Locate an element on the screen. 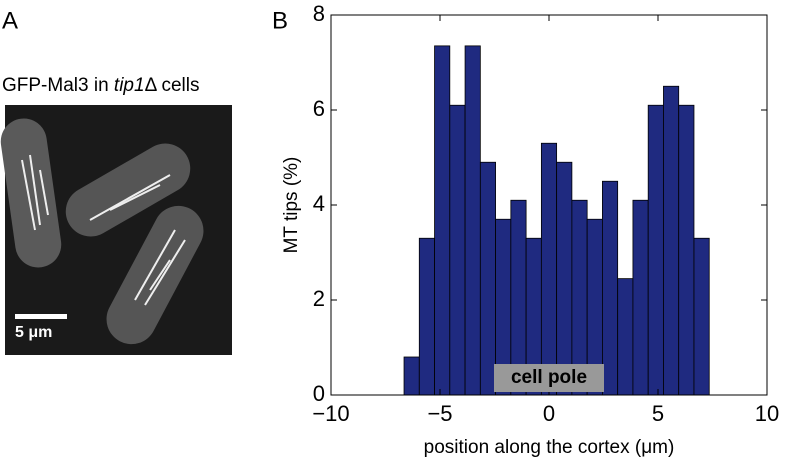 The height and width of the screenshot is (465, 786). x-tick-label: 0 is located at coordinates (549, 413).